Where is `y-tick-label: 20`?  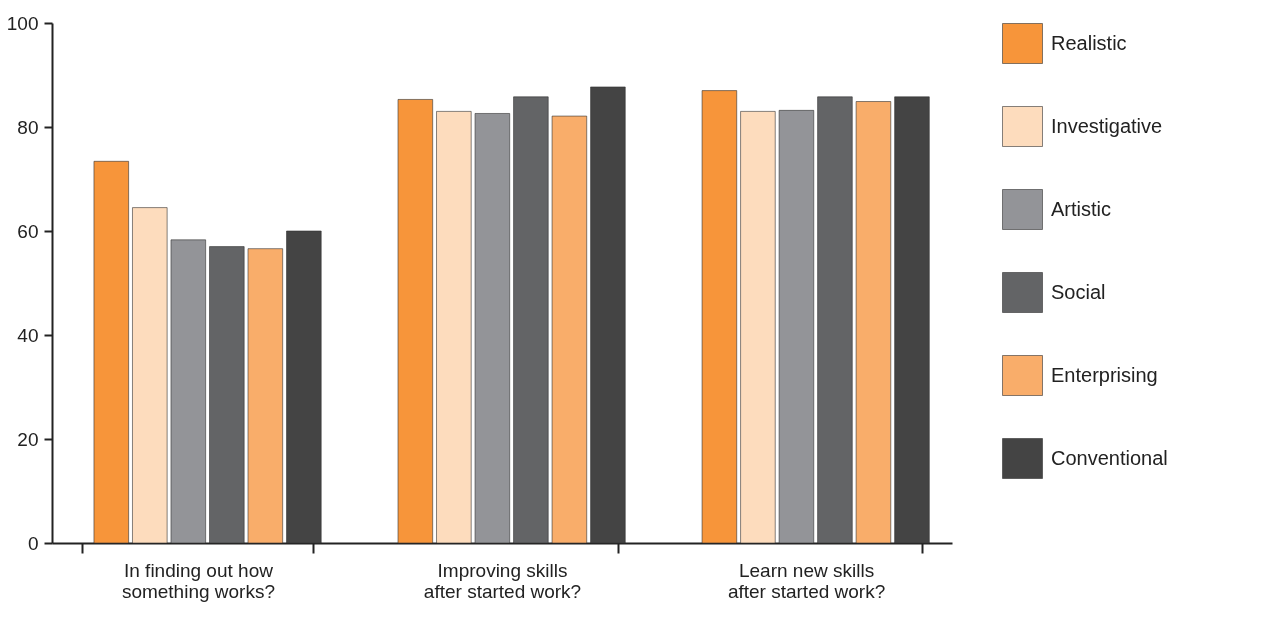
y-tick-label: 20 is located at coordinates (28, 439).